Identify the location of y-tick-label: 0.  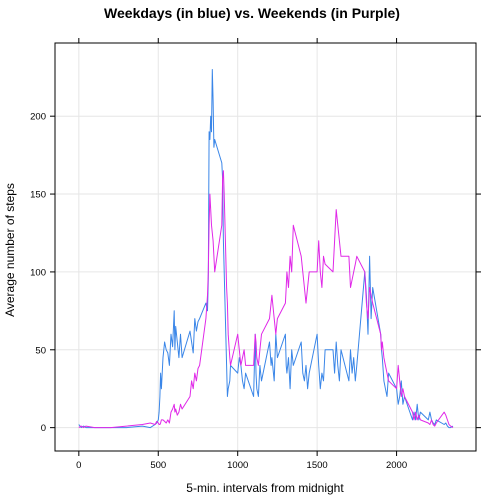
(43, 428).